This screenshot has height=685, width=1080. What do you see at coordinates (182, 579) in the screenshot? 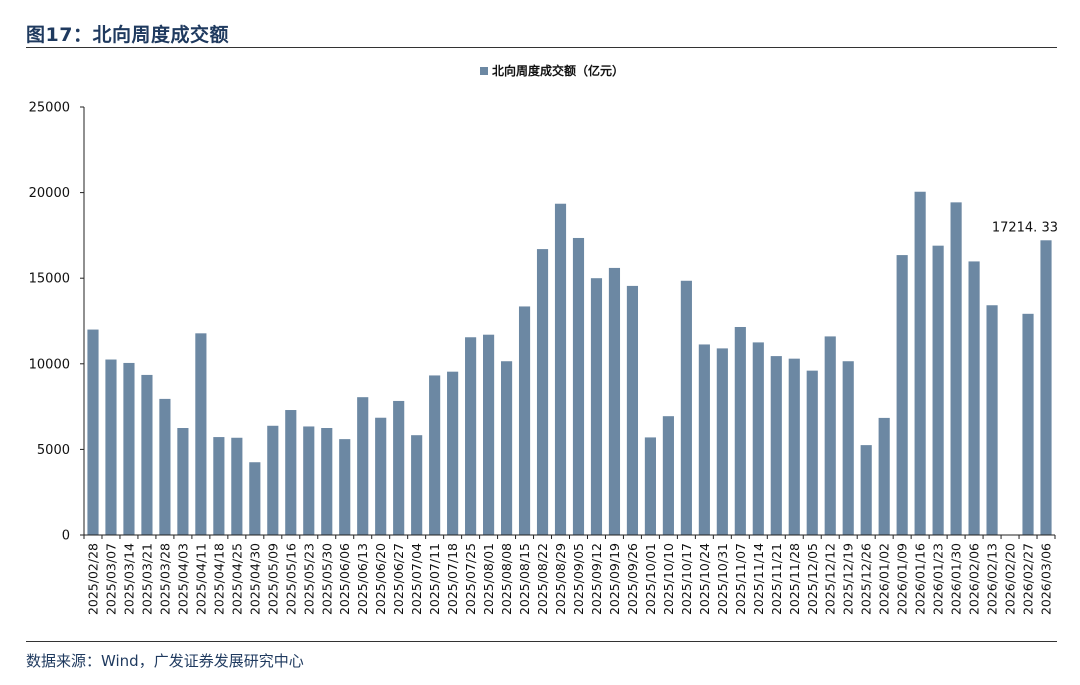
I see `x-tick-label: 2025/04/03` at bounding box center [182, 579].